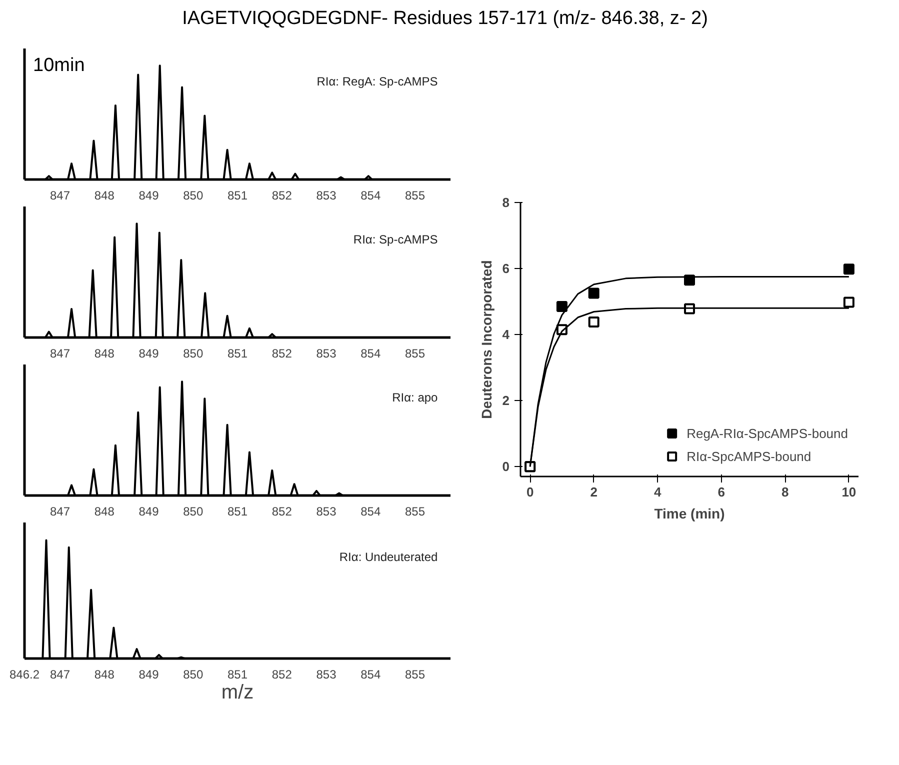 This screenshot has width=899, height=765. Describe the element at coordinates (530, 492) in the screenshot. I see `x-tick-label: 0` at that location.